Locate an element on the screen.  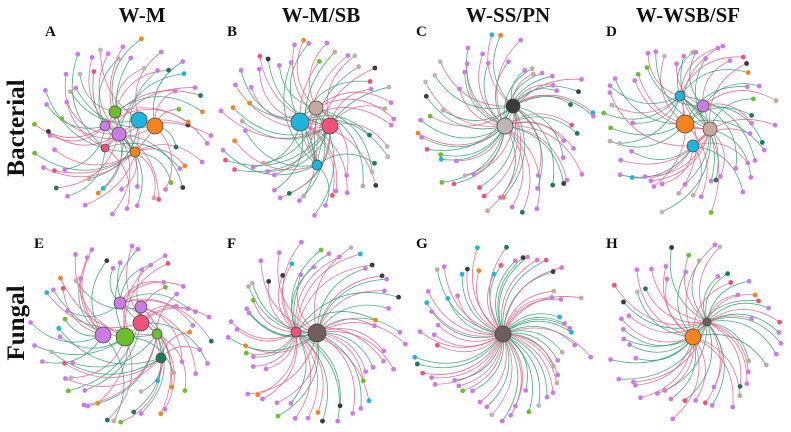
network-panel-g is located at coordinates (503, 332).